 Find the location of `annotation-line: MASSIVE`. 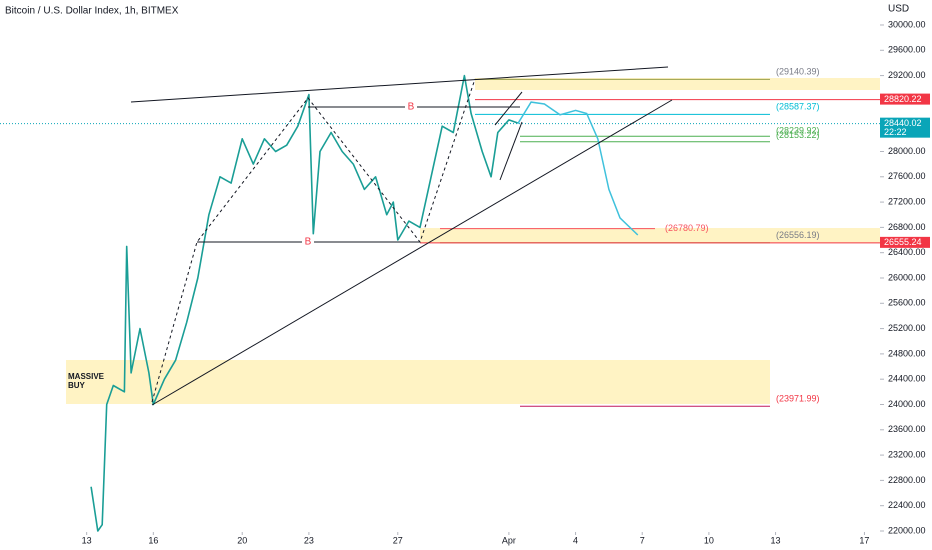

annotation-line: MASSIVE is located at coordinates (86, 376).